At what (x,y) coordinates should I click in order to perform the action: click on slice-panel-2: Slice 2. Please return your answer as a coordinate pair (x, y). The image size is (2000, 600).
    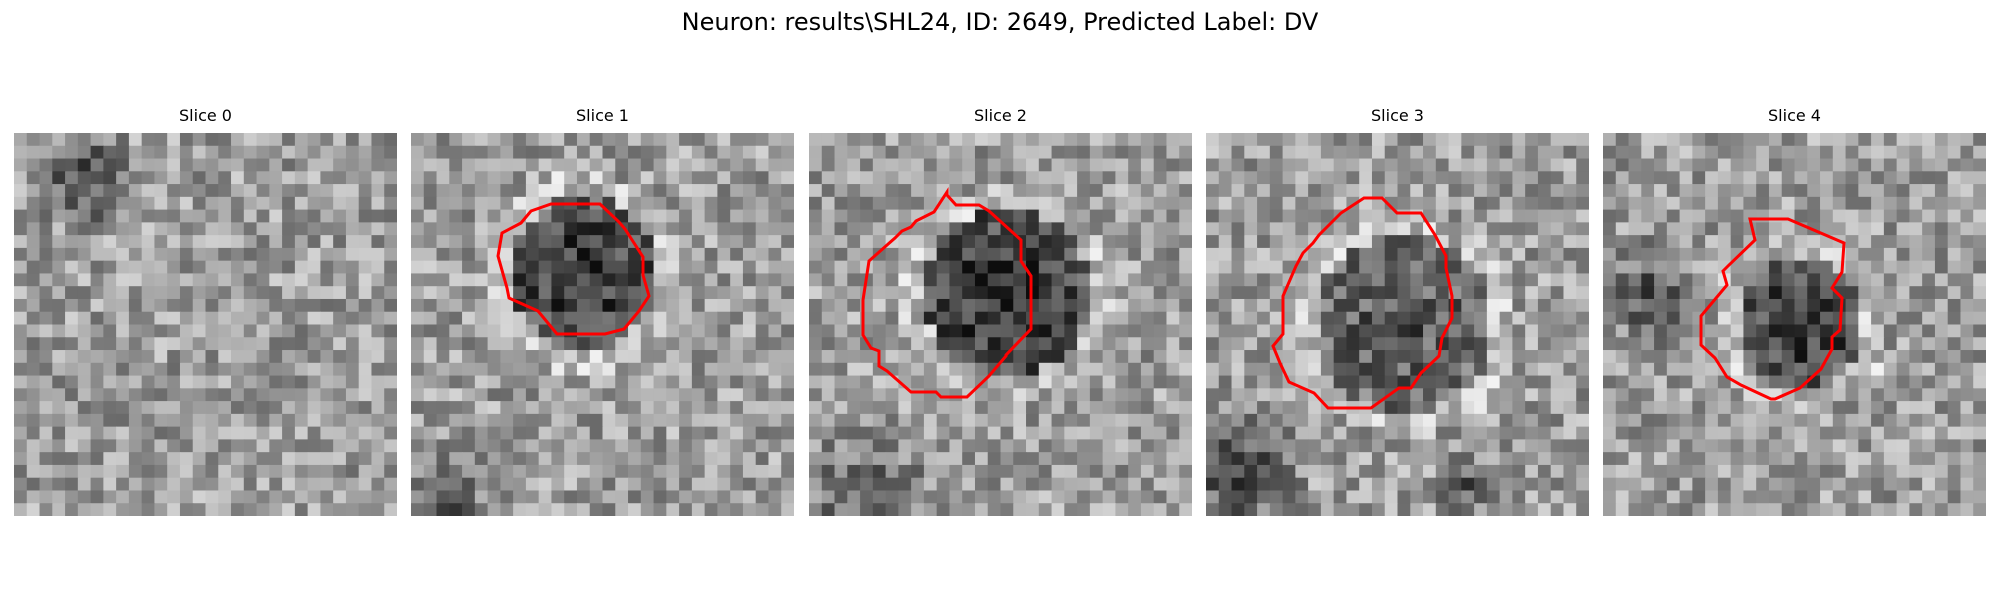
    Looking at the image, I should click on (1000, 311).